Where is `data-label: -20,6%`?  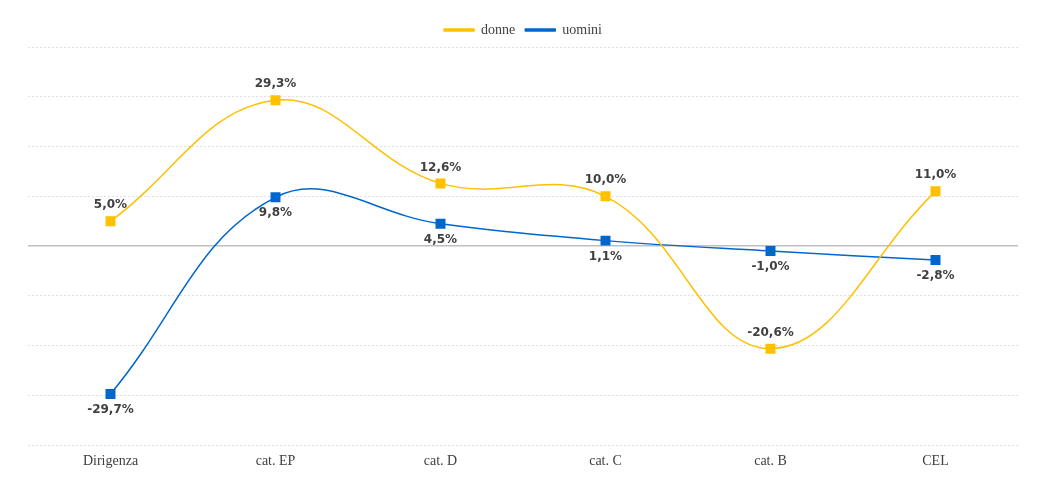
data-label: -20,6% is located at coordinates (770, 331).